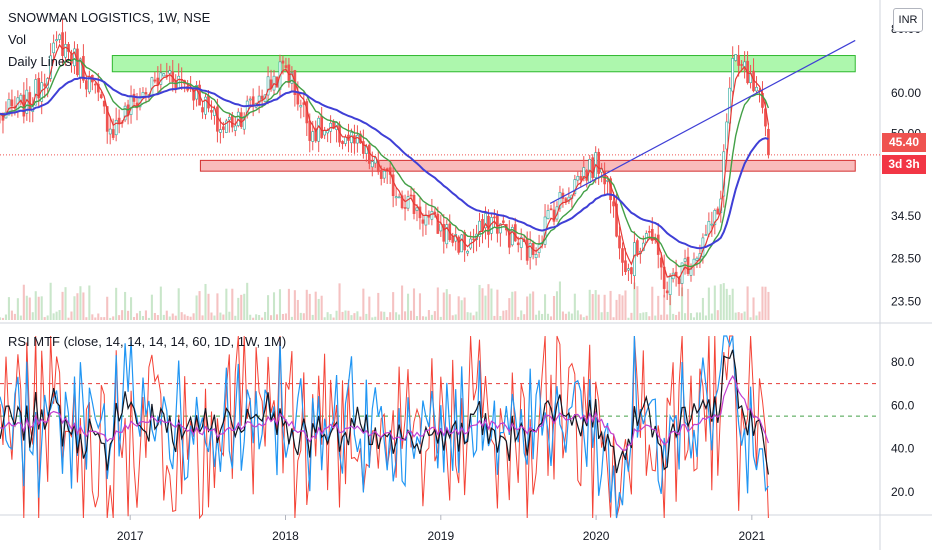 The width and height of the screenshot is (932, 550). What do you see at coordinates (702, 121) in the screenshot?
I see `ascending-trendline` at bounding box center [702, 121].